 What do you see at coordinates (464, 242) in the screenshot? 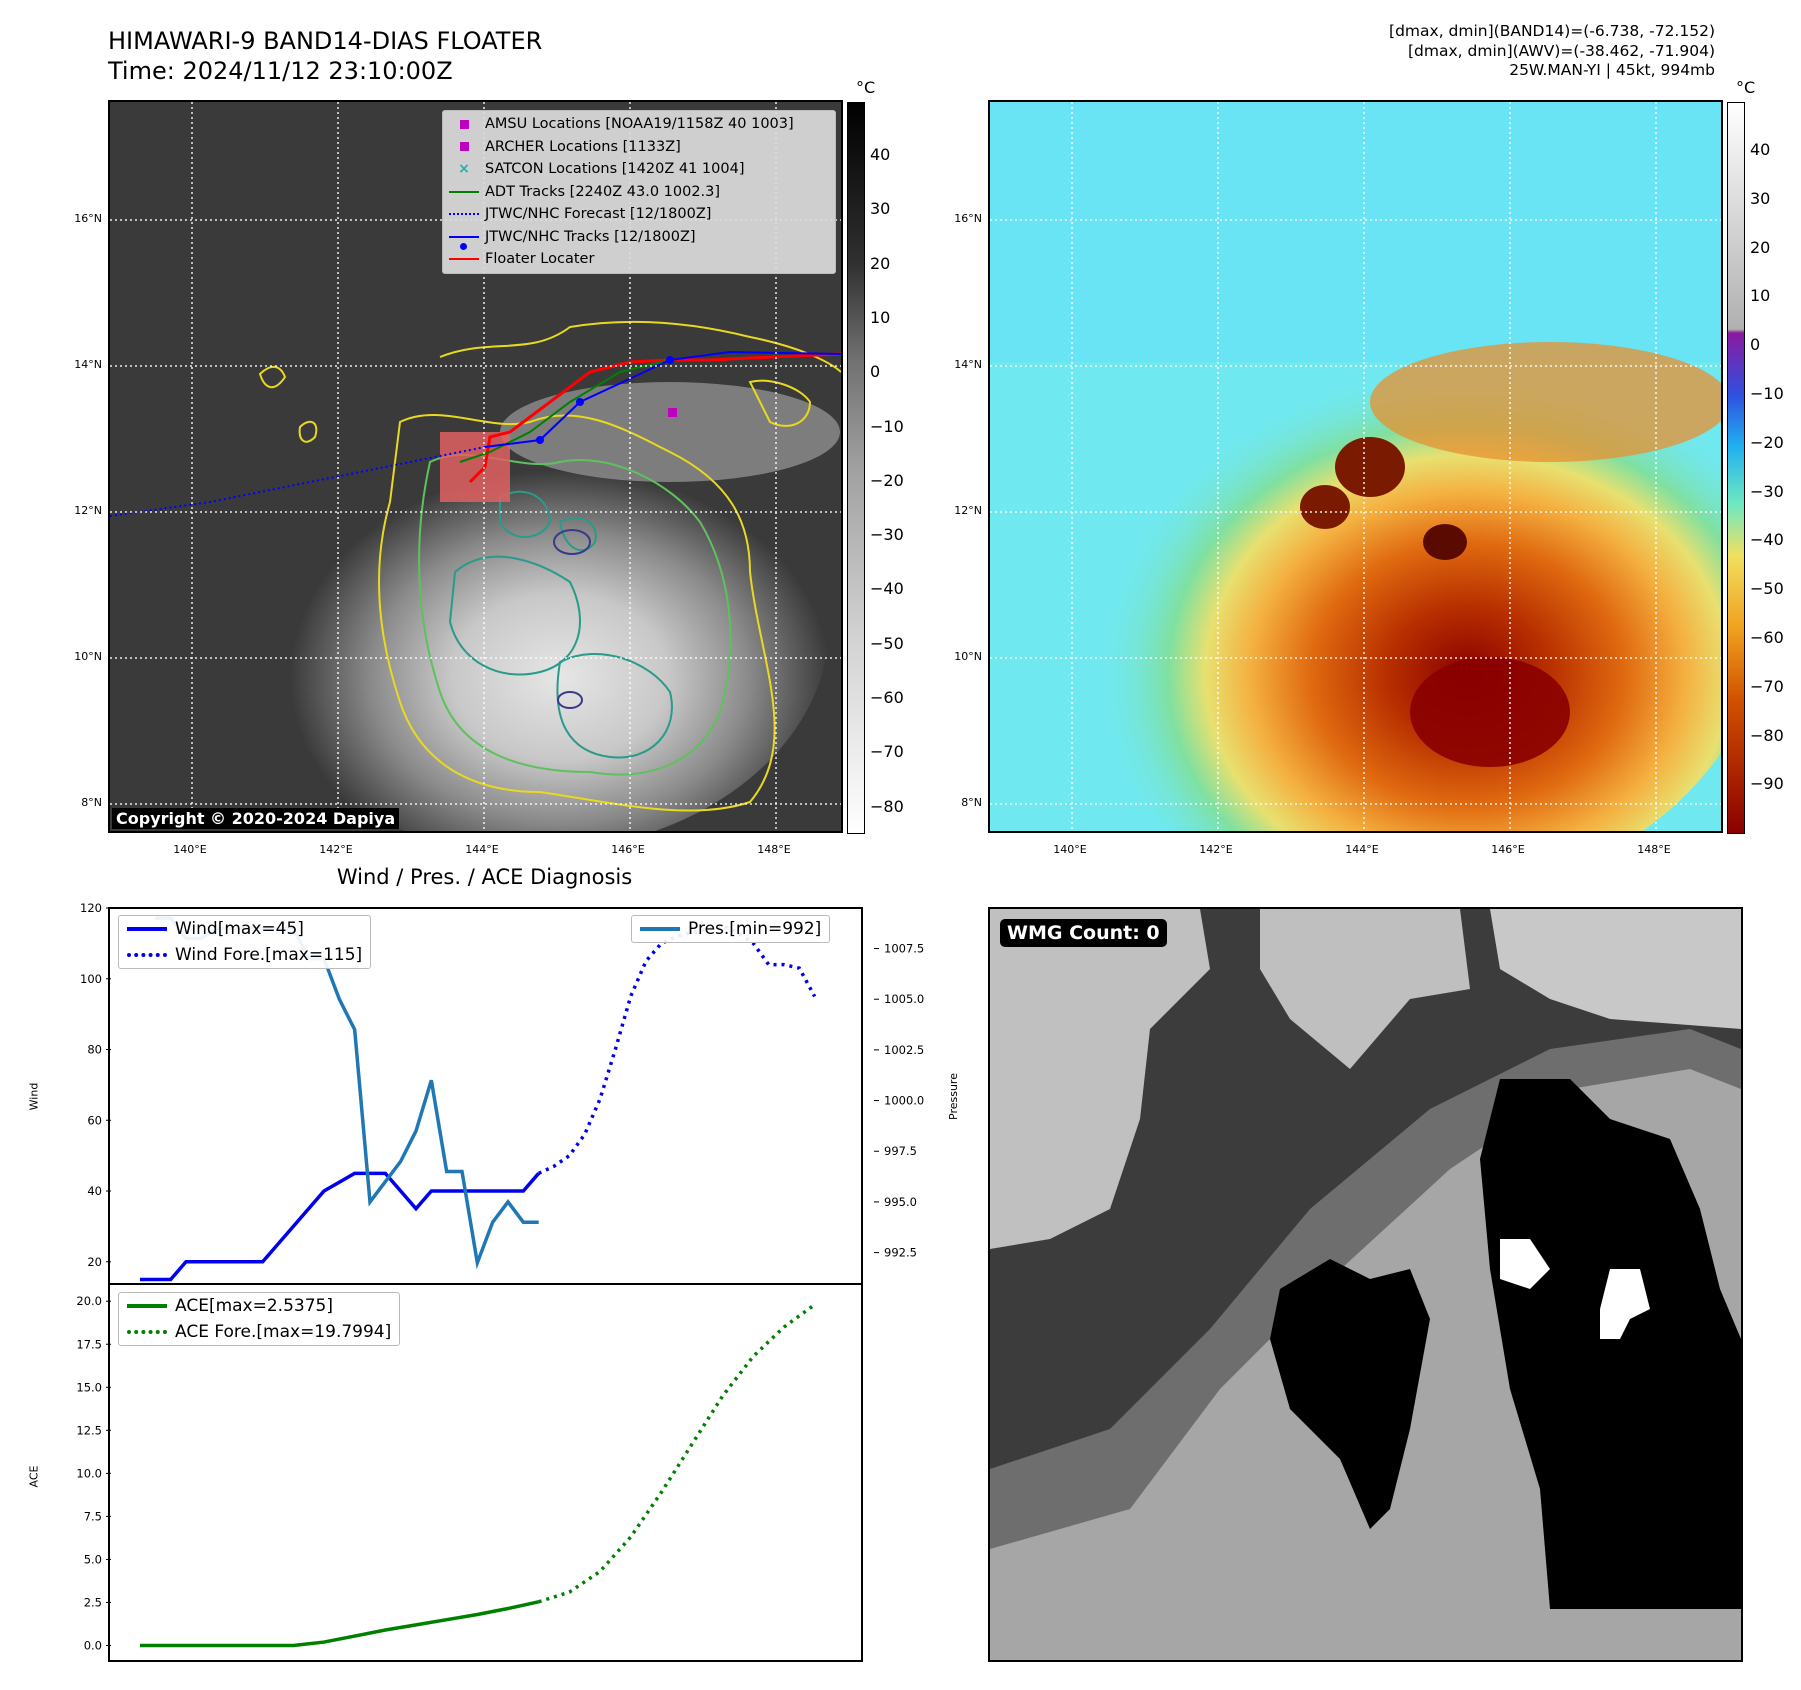
I see `blue-line-dot-icon` at bounding box center [464, 242].